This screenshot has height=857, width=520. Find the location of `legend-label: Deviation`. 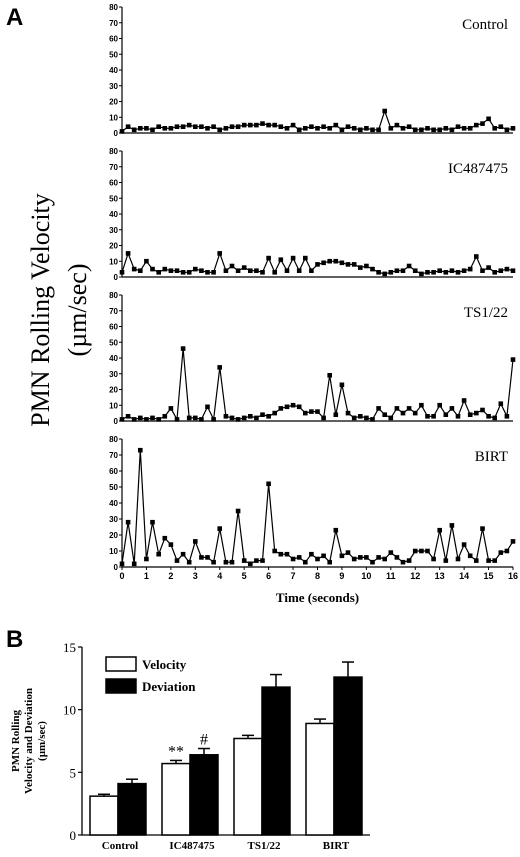

legend-label: Deviation is located at coordinates (169, 686).